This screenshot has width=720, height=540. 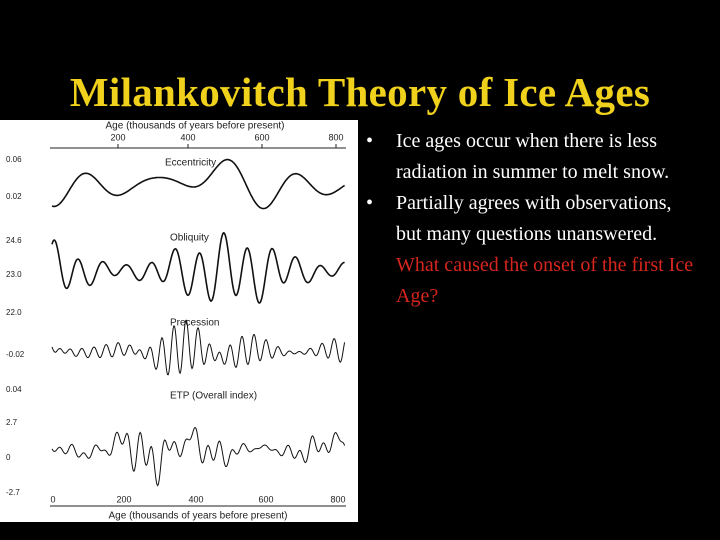 I want to click on y-label: 0, so click(x=8, y=457).